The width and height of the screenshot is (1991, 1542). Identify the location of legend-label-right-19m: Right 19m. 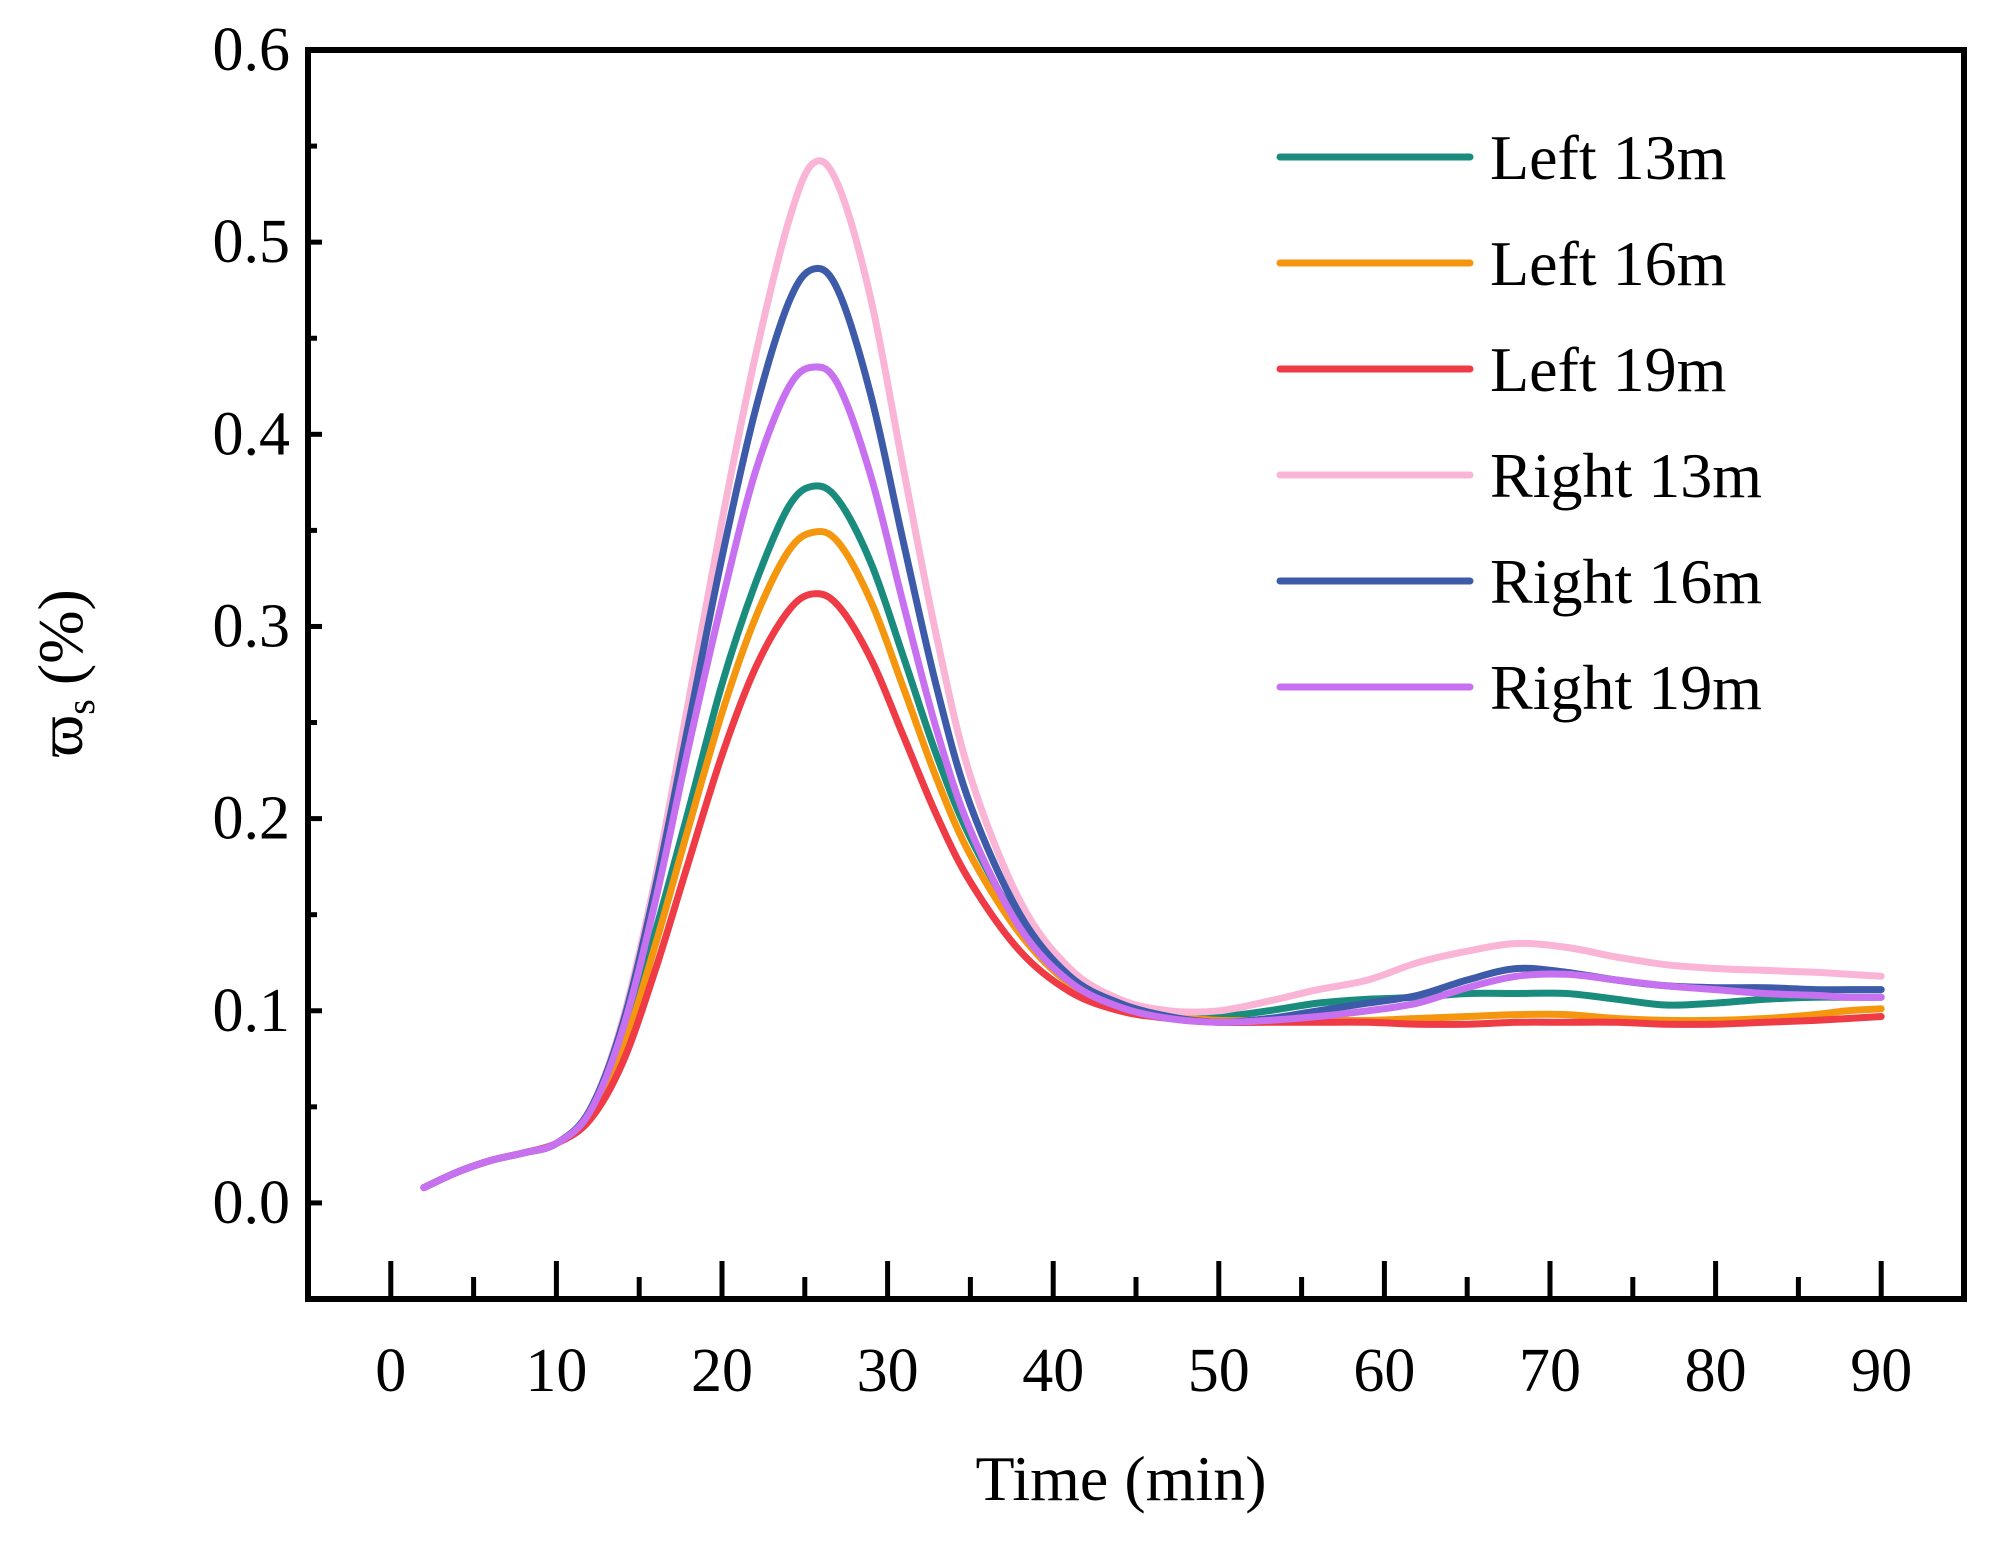
(1626, 687).